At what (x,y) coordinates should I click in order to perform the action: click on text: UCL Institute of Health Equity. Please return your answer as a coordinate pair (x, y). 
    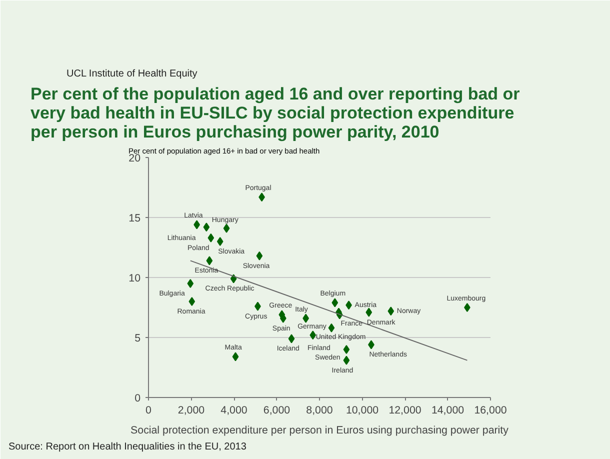
    Looking at the image, I should click on (132, 74).